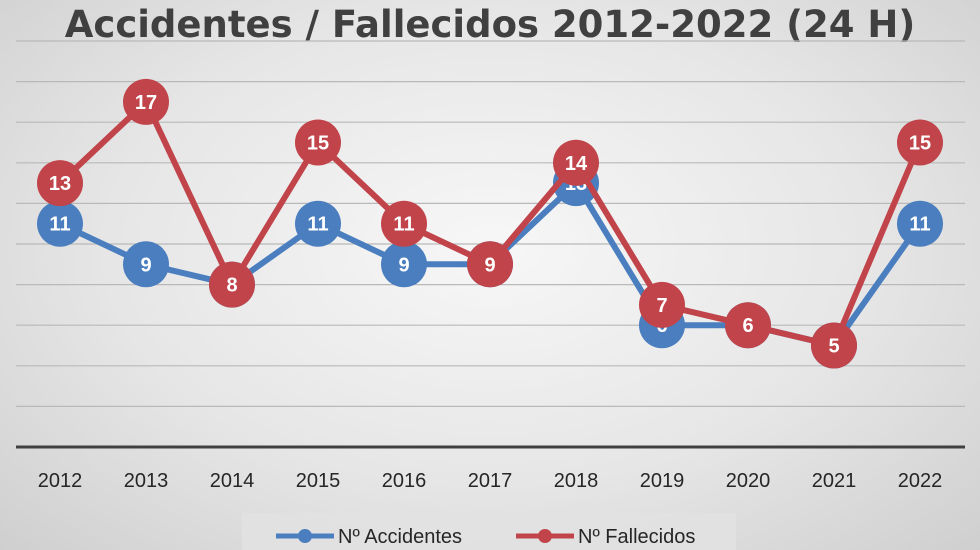 The image size is (980, 550). I want to click on x-tick-label: 2017, so click(490, 481).